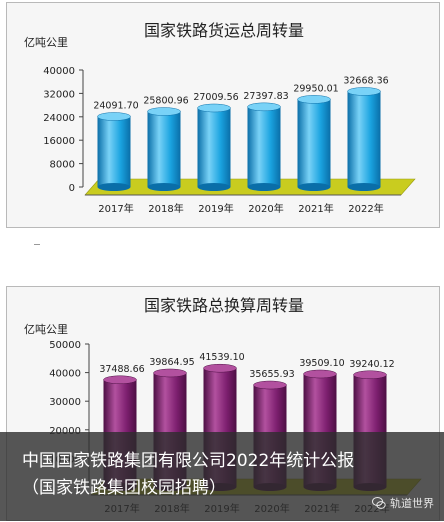 Image resolution: width=444 pixels, height=522 pixels. Describe the element at coordinates (65, 431) in the screenshot. I see `y-tick-label: 20000` at that location.